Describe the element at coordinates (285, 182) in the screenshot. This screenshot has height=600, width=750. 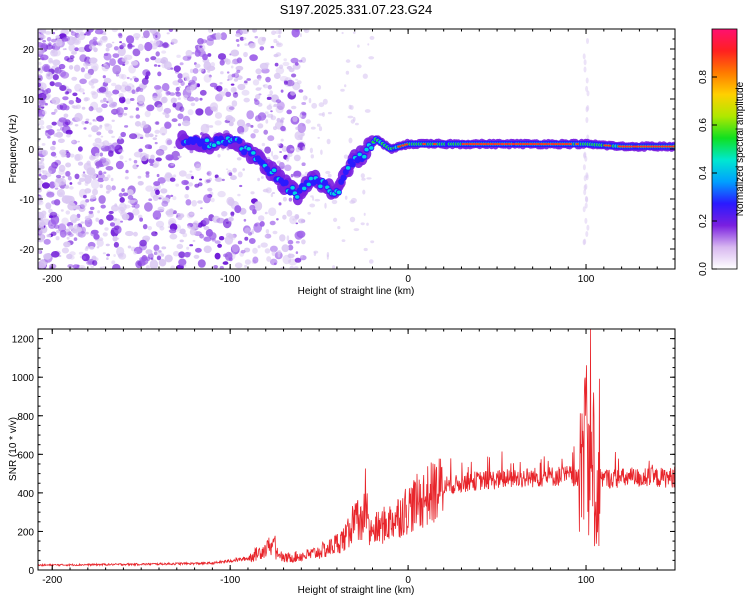
I see `ridge-body` at that location.